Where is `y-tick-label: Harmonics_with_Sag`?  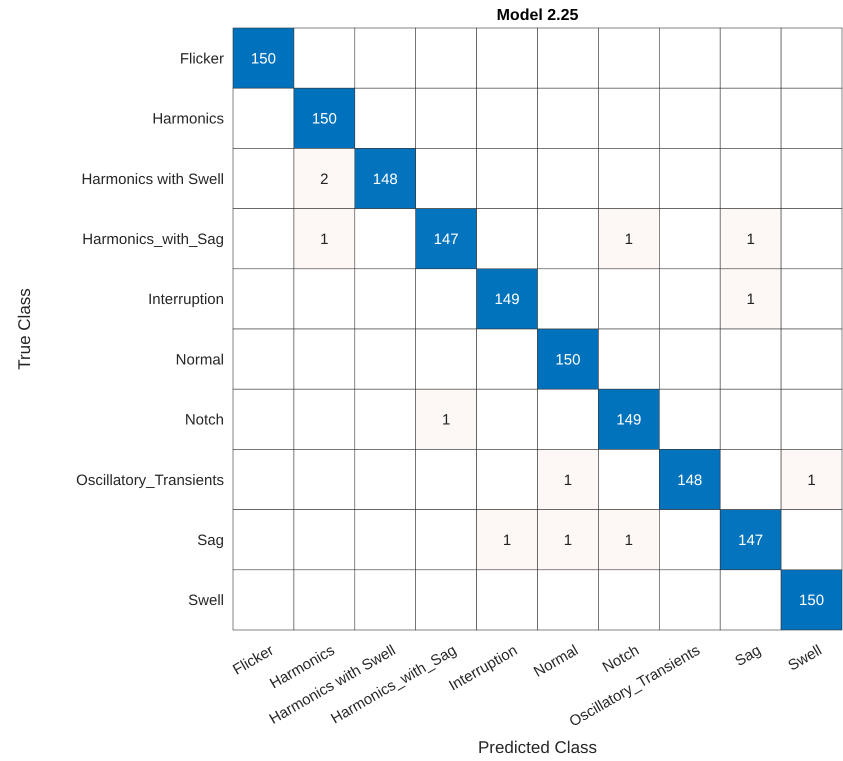 y-tick-label: Harmonics_with_Sag is located at coordinates (153, 239).